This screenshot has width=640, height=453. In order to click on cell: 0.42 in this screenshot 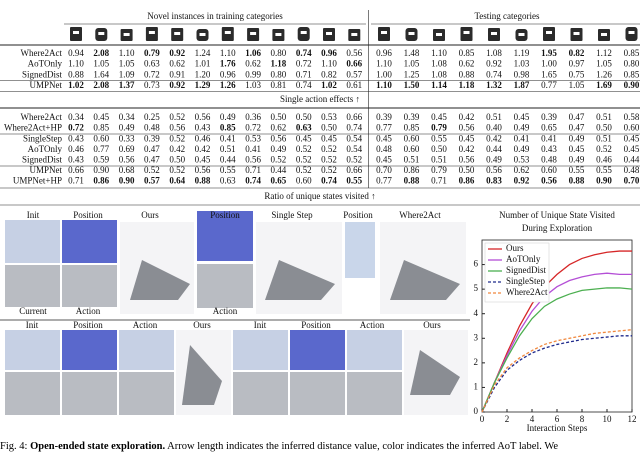, I will do `click(177, 149)`.